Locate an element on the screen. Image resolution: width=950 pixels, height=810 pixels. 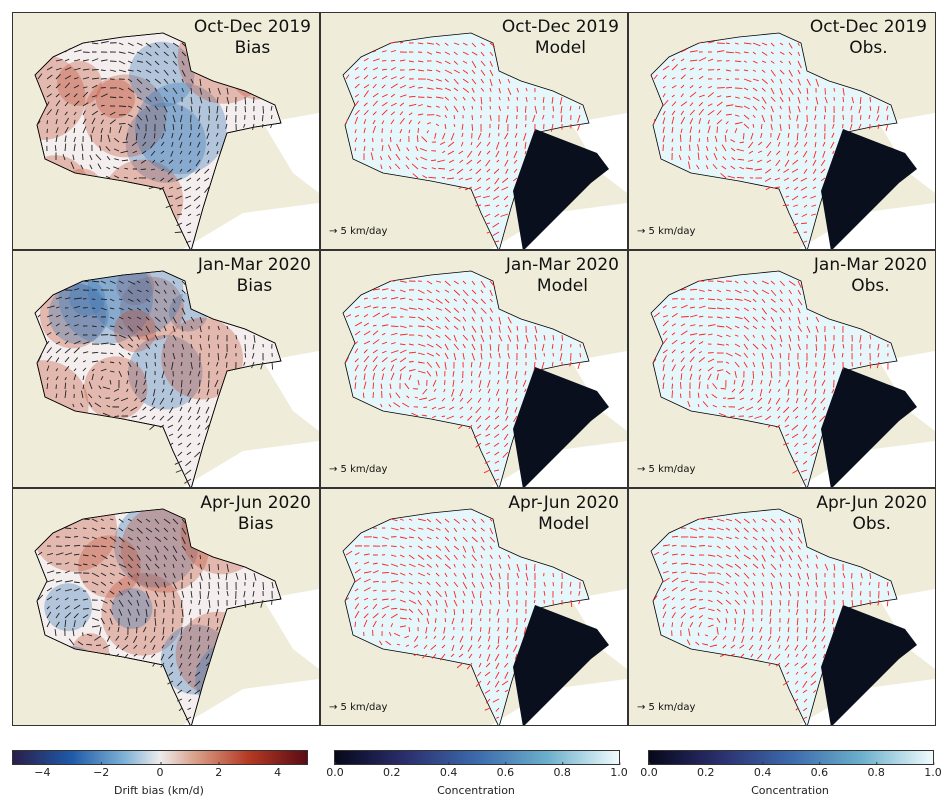
map-svg is located at coordinates (792, 616).